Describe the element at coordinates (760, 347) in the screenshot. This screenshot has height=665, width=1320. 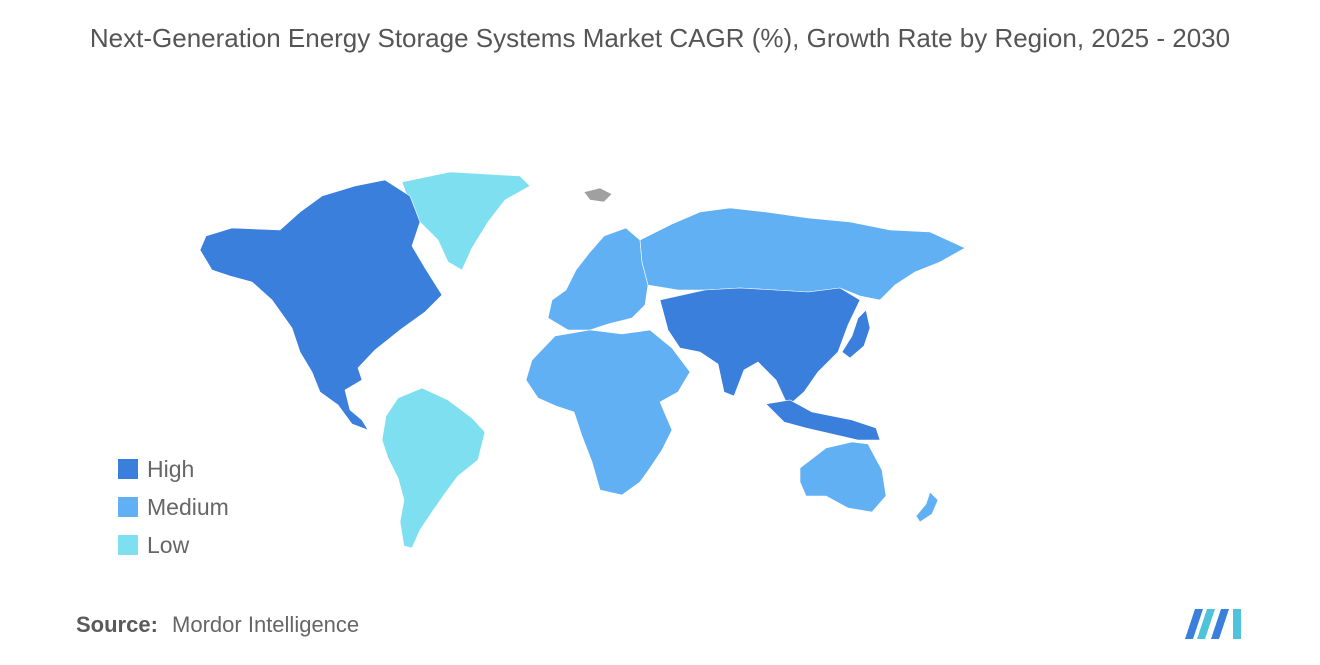
I see `region-asia-pacific` at that location.